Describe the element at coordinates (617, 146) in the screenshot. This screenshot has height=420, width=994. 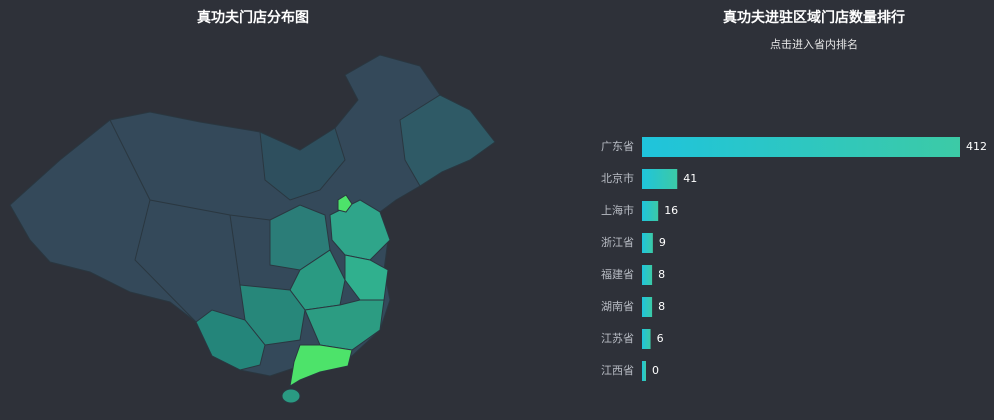
I see `category-label: 广东省` at that location.